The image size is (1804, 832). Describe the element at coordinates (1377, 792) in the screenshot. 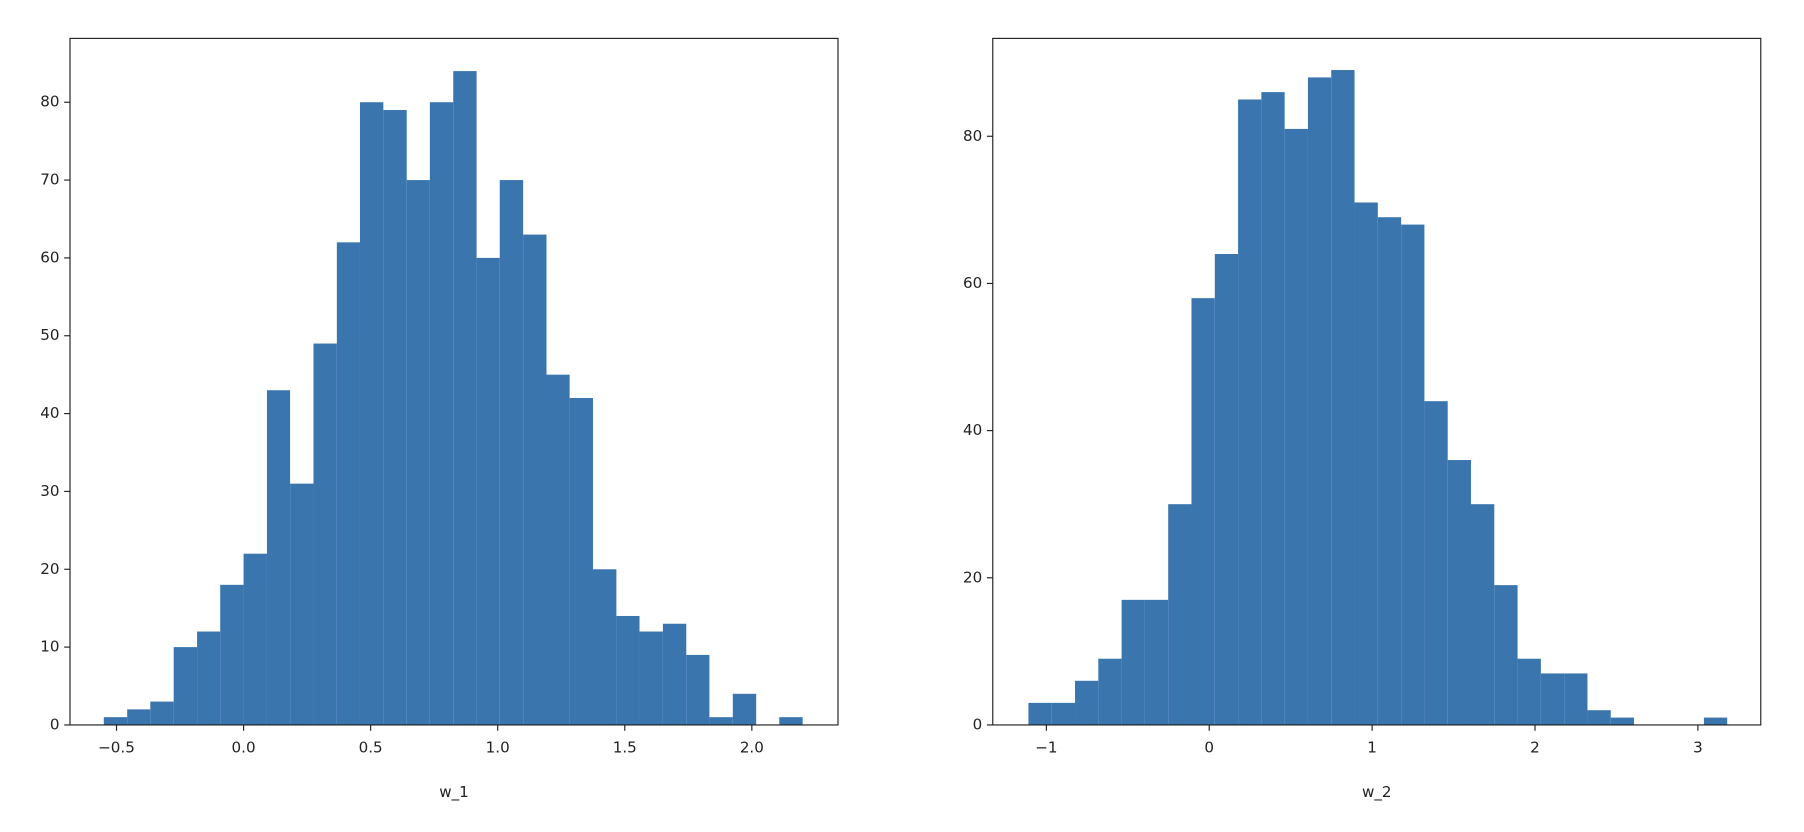

I see `x-axis-label: w_2` at that location.